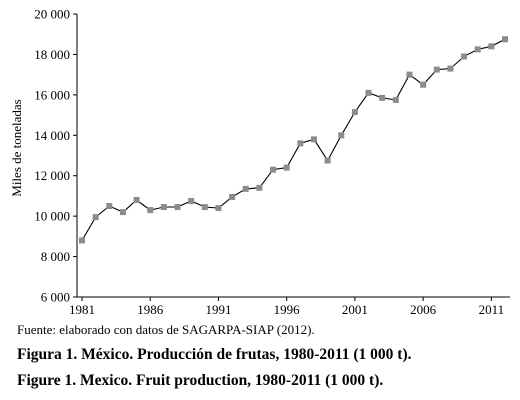  Describe the element at coordinates (355, 309) in the screenshot. I see `x-tick-label: 2001` at that location.